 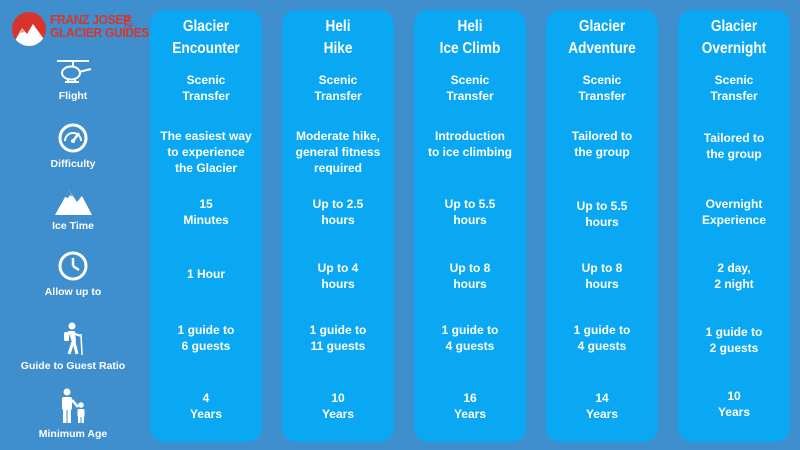 I want to click on gauge-icon, so click(x=73, y=138).